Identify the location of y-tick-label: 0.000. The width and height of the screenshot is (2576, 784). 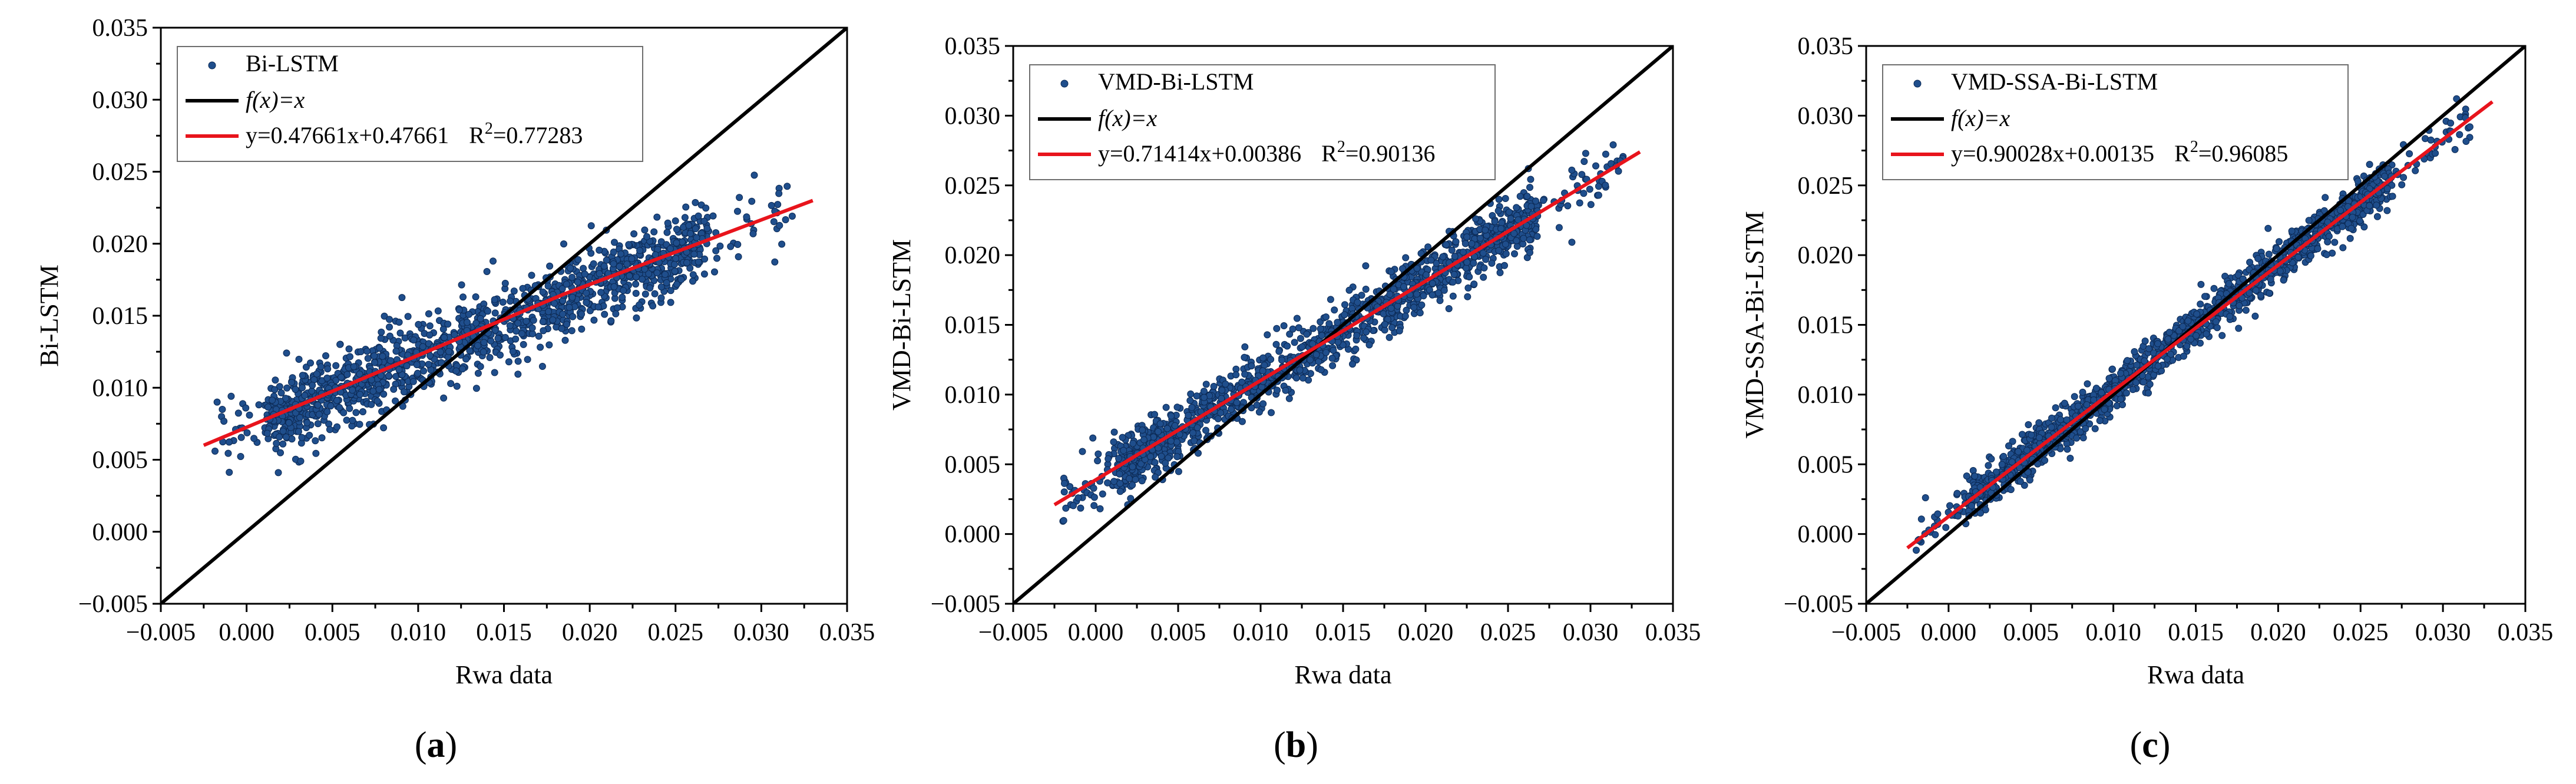
(973, 534).